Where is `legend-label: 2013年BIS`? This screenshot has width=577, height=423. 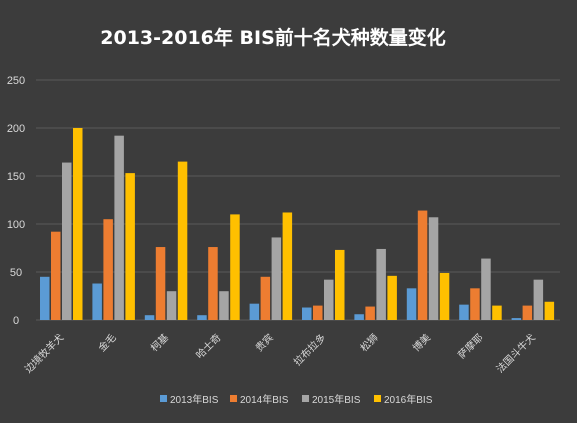
legend-label: 2013年BIS is located at coordinates (194, 399).